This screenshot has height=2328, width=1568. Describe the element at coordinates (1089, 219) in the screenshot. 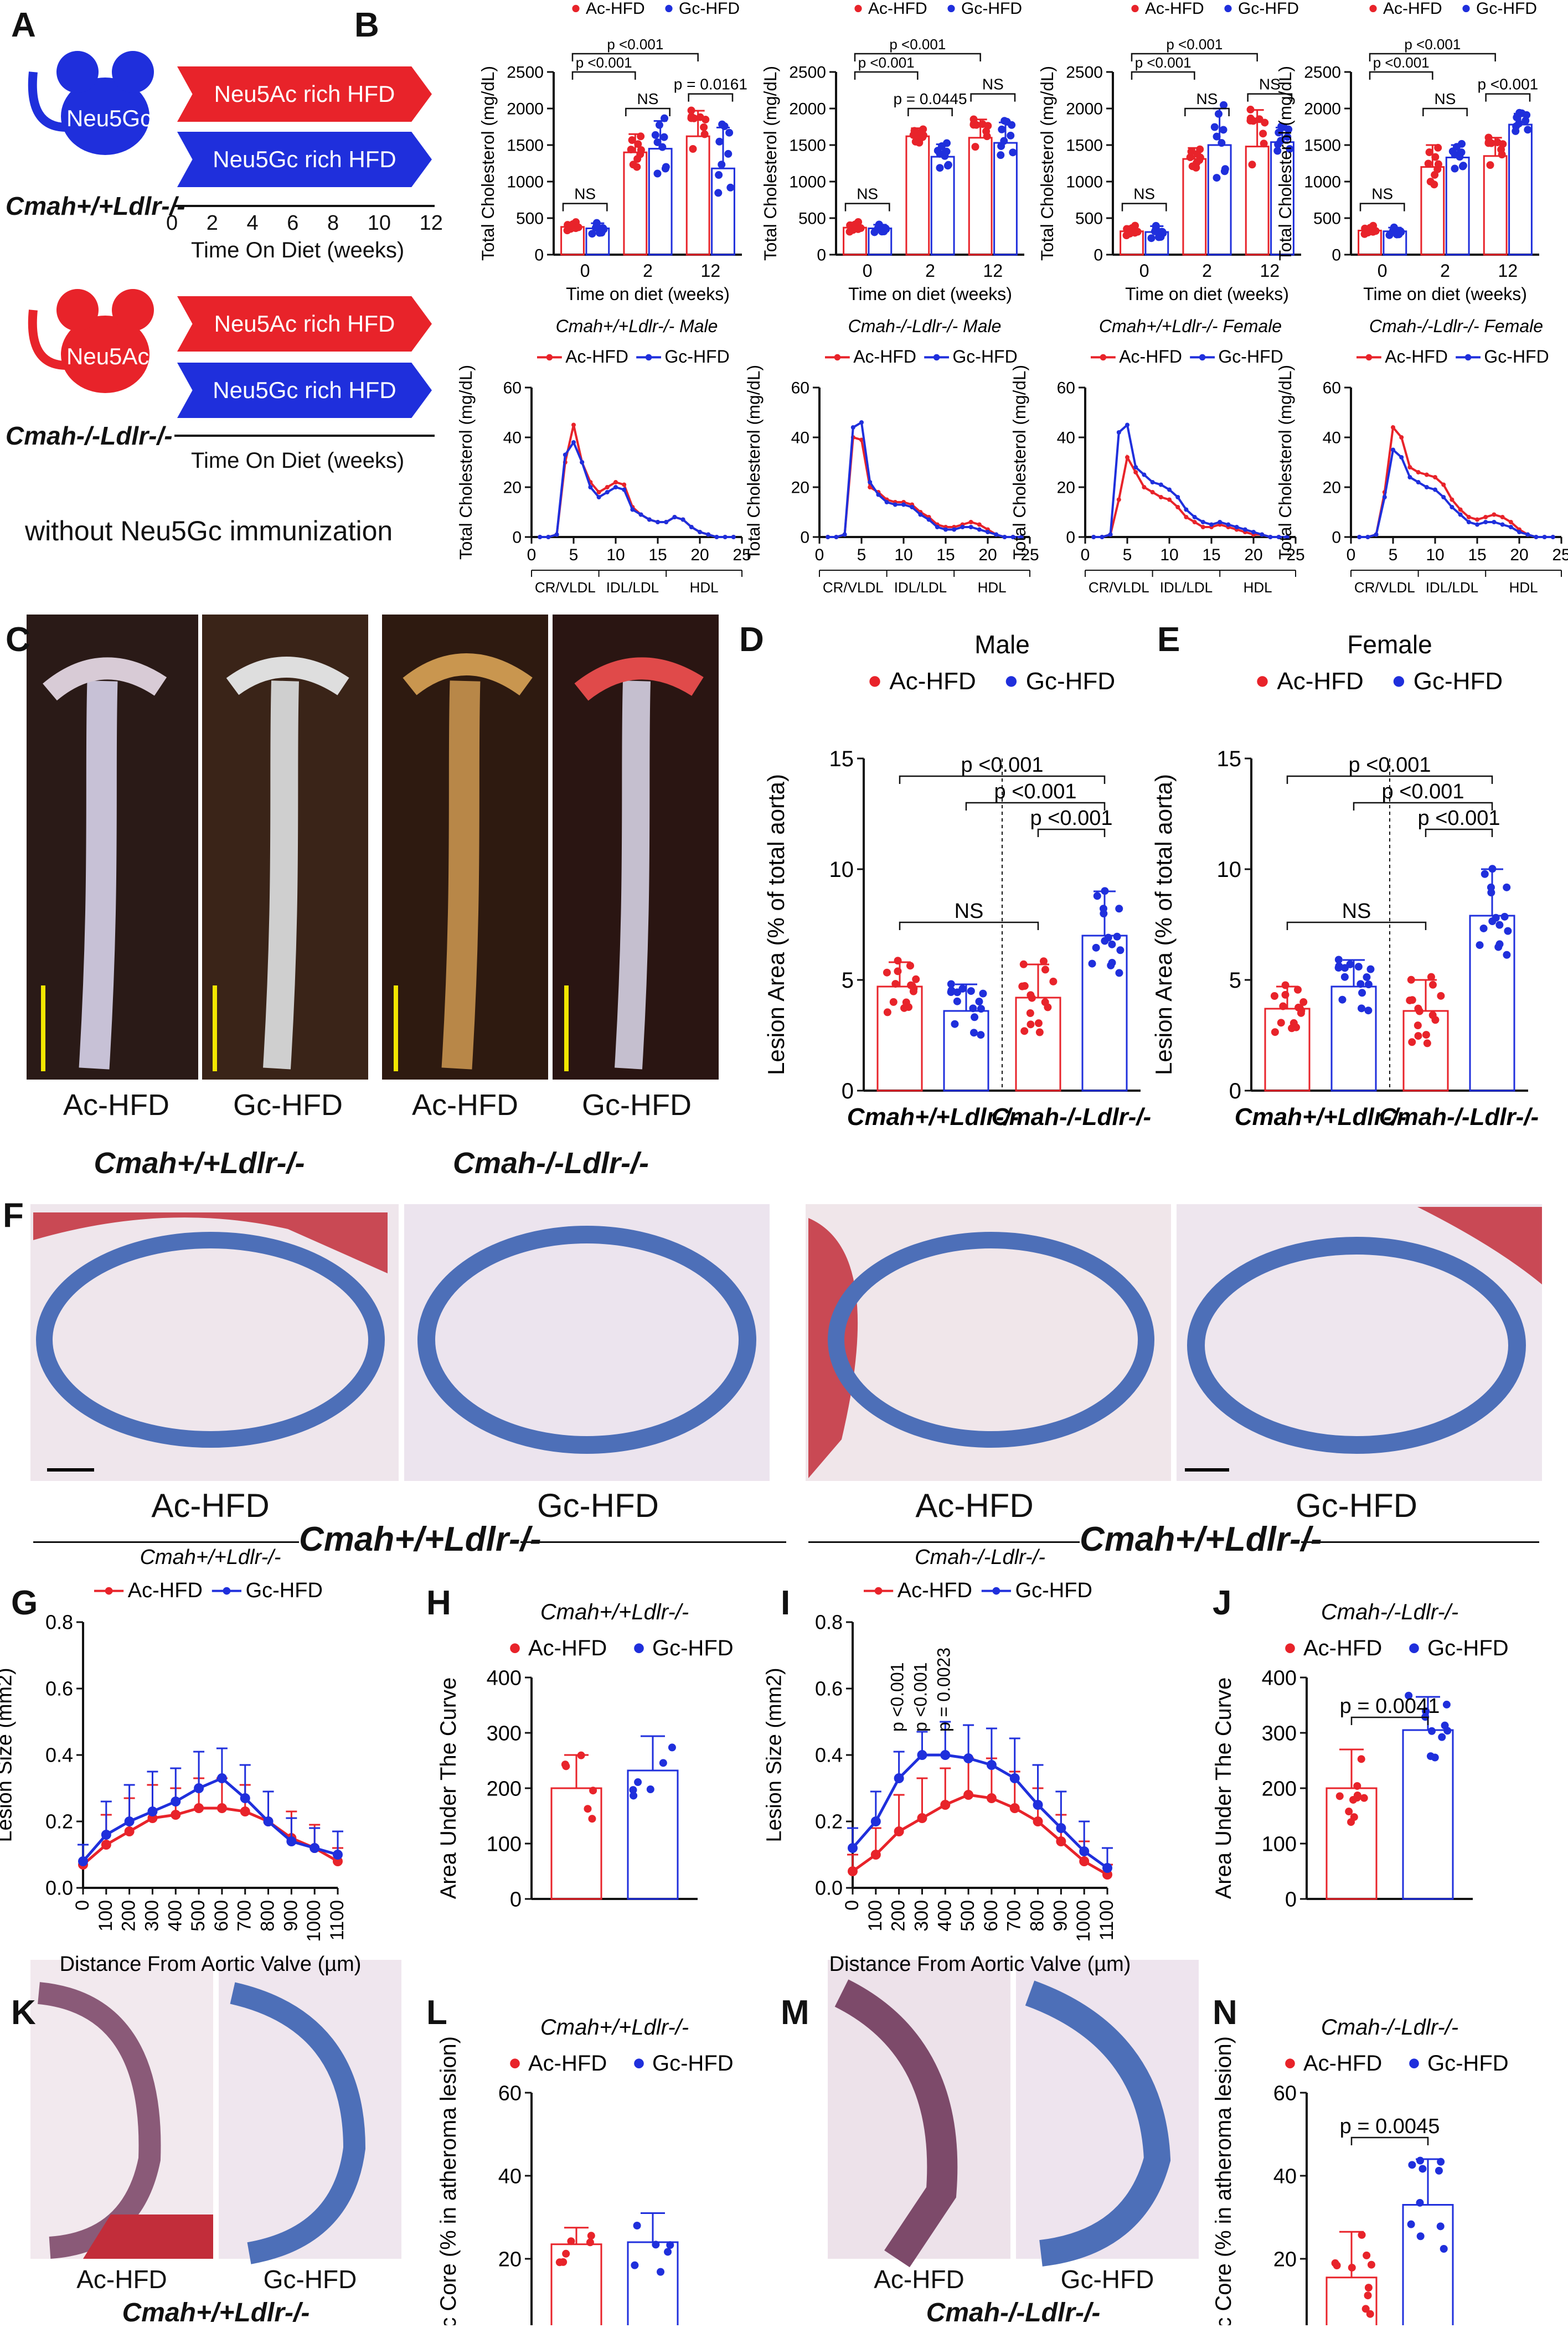

I see `y-tick-label: 500` at that location.